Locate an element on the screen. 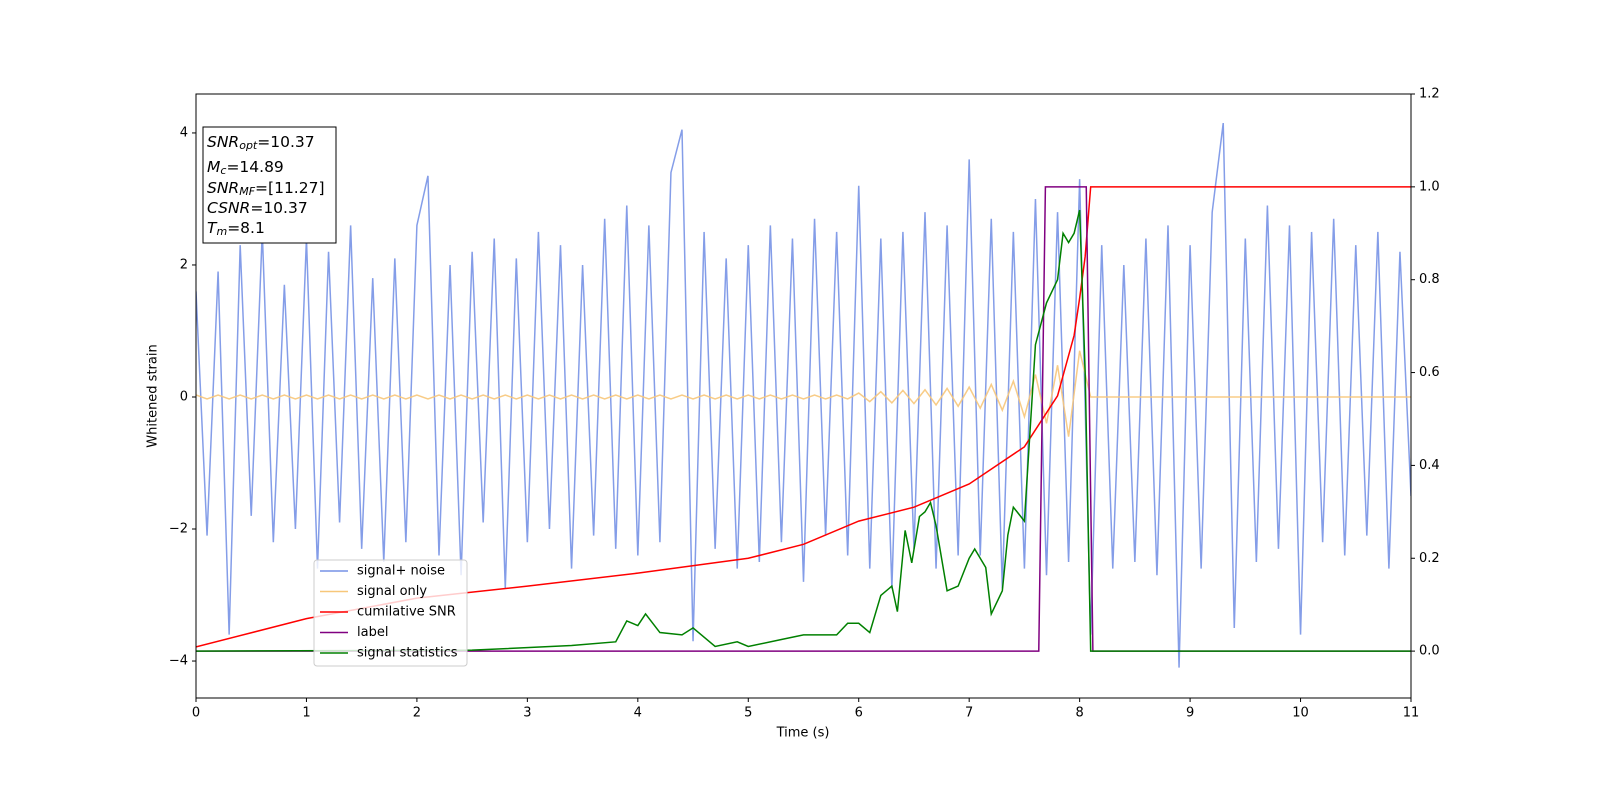  y2-tick-label: 0.2 is located at coordinates (1429, 558).